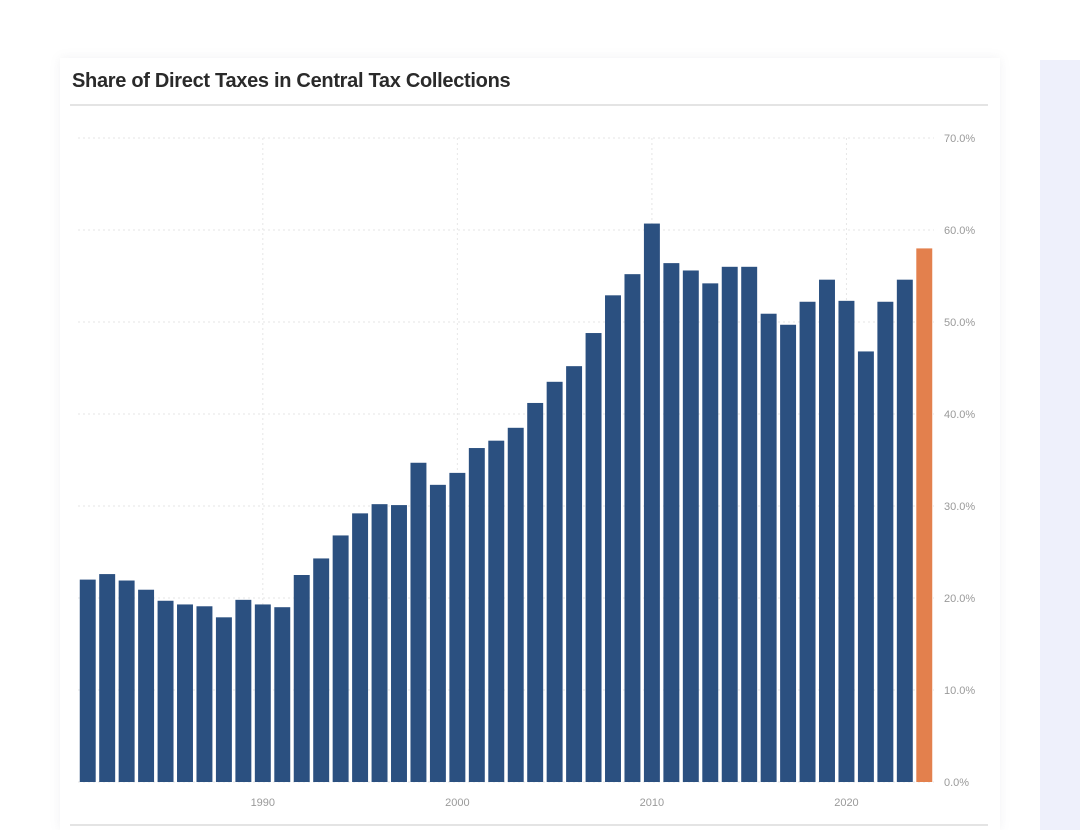 The image size is (1080, 830). Describe the element at coordinates (263, 803) in the screenshot. I see `x-tick-label: 1990` at that location.